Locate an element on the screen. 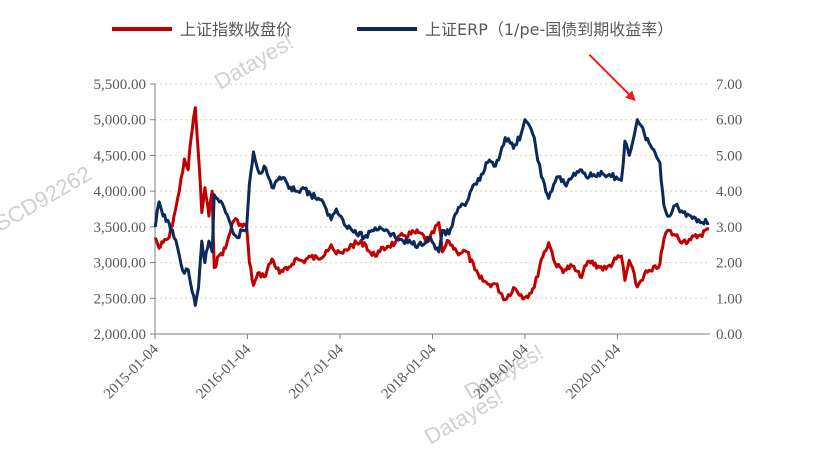  right-axis-ticks: 0.00 1.00 2.00 3.00 4.00 5.00 6.00 7.00 is located at coordinates (729, 210).